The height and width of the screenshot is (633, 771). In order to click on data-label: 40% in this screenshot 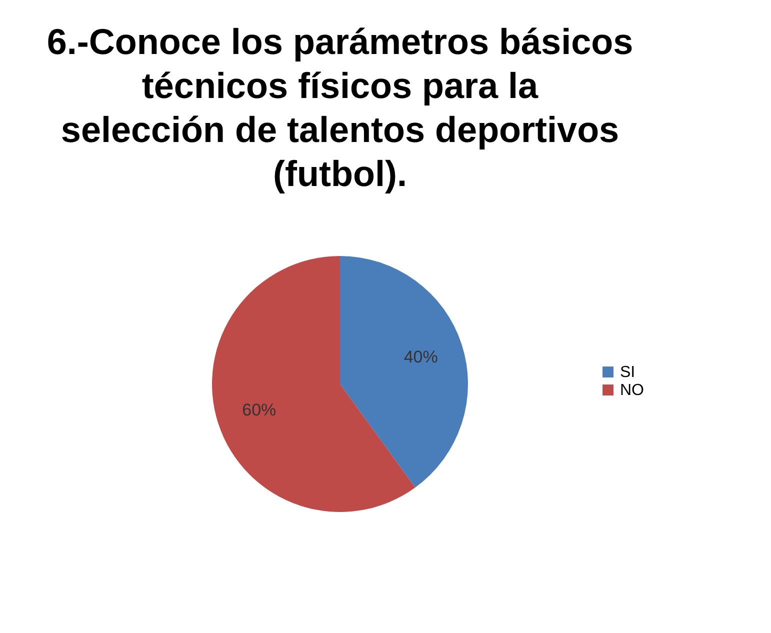, I will do `click(421, 357)`.